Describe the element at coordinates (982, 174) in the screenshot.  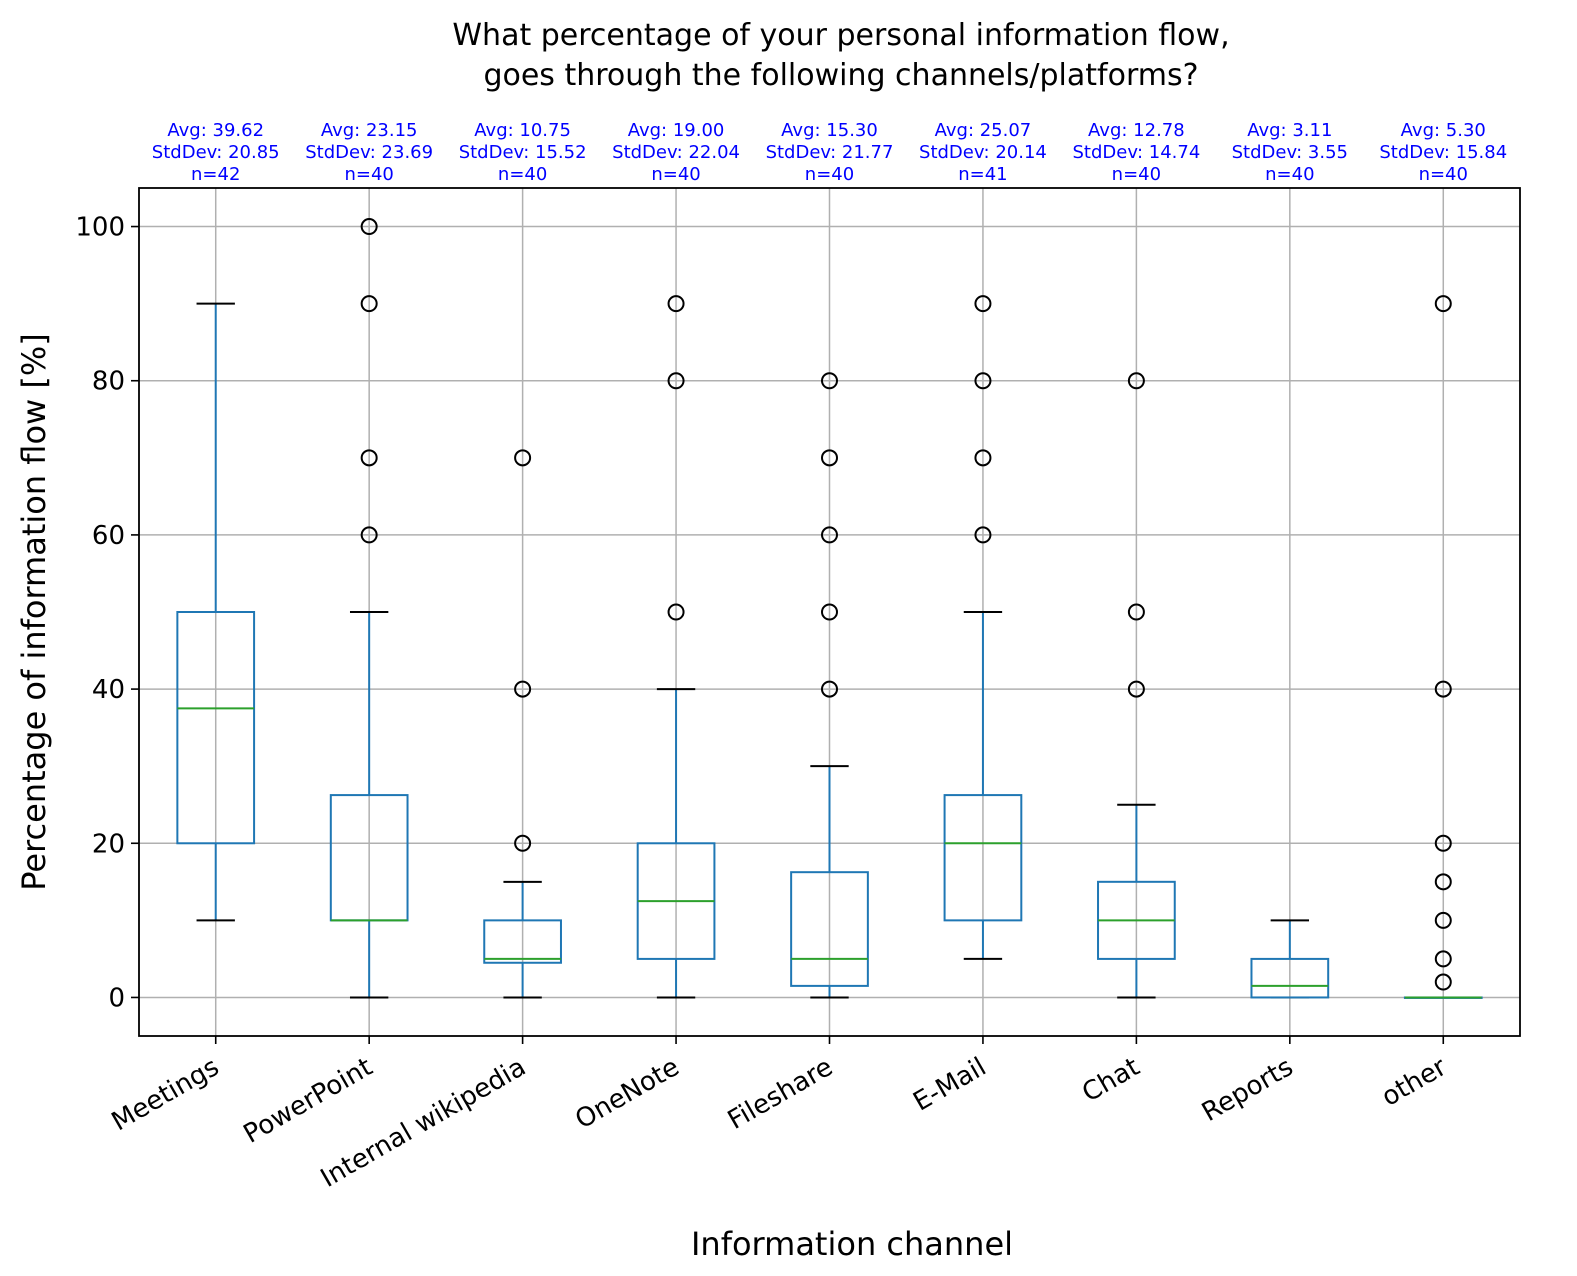
I see `stats-label: n=41` at that location.